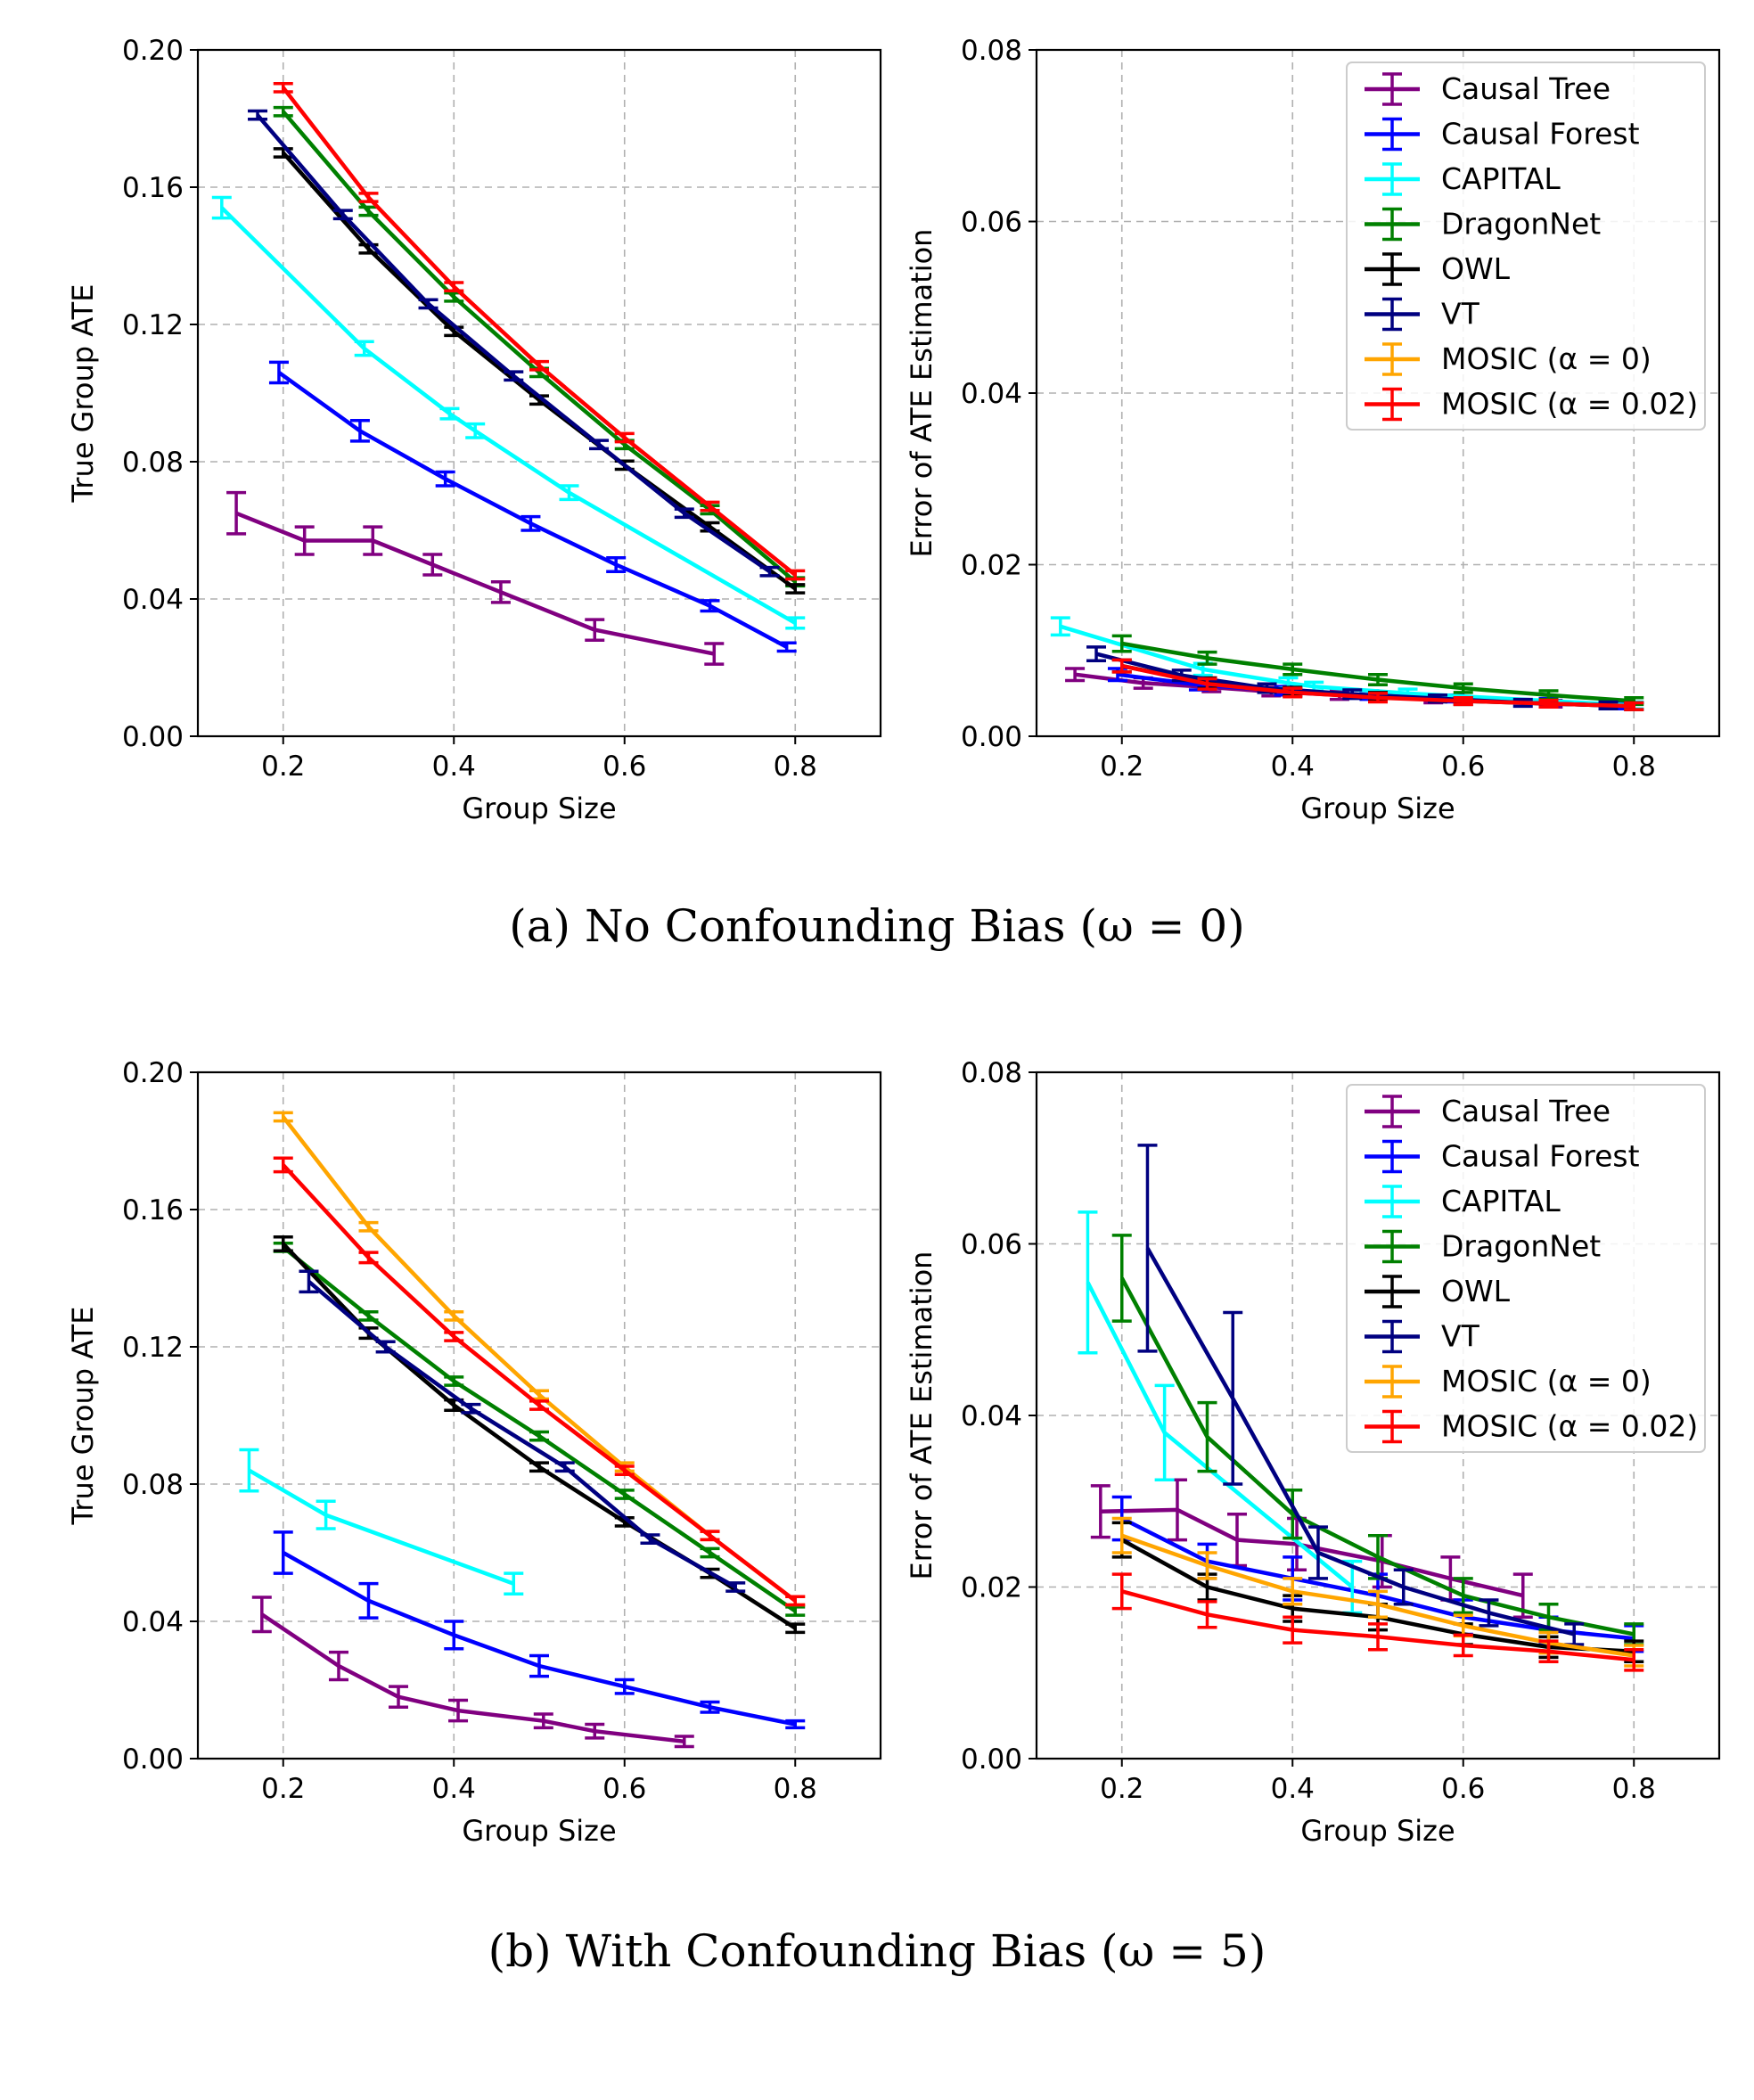 This screenshot has height=2100, width=1754. I want to click on legend-item: Causal Forest, so click(1503, 135).